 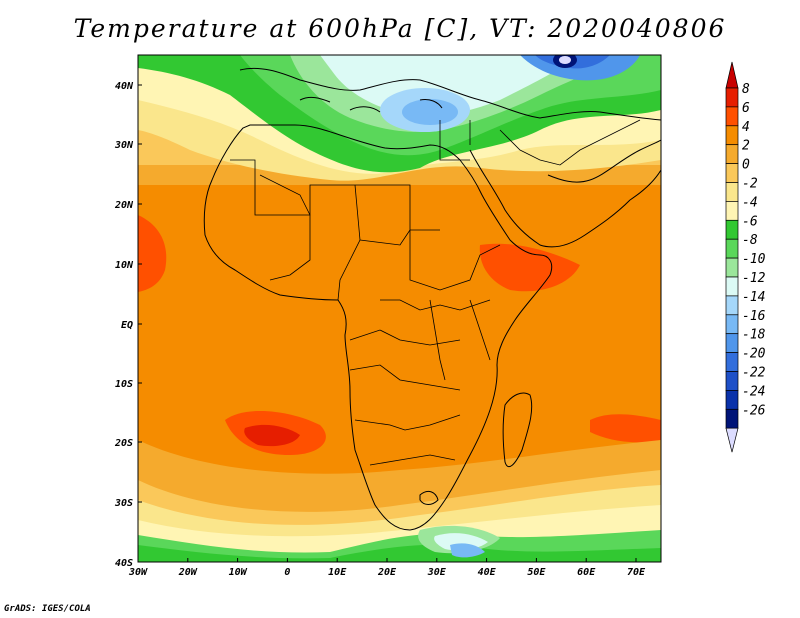 I want to click on lat-tick-label: 10N, so click(x=124, y=265).